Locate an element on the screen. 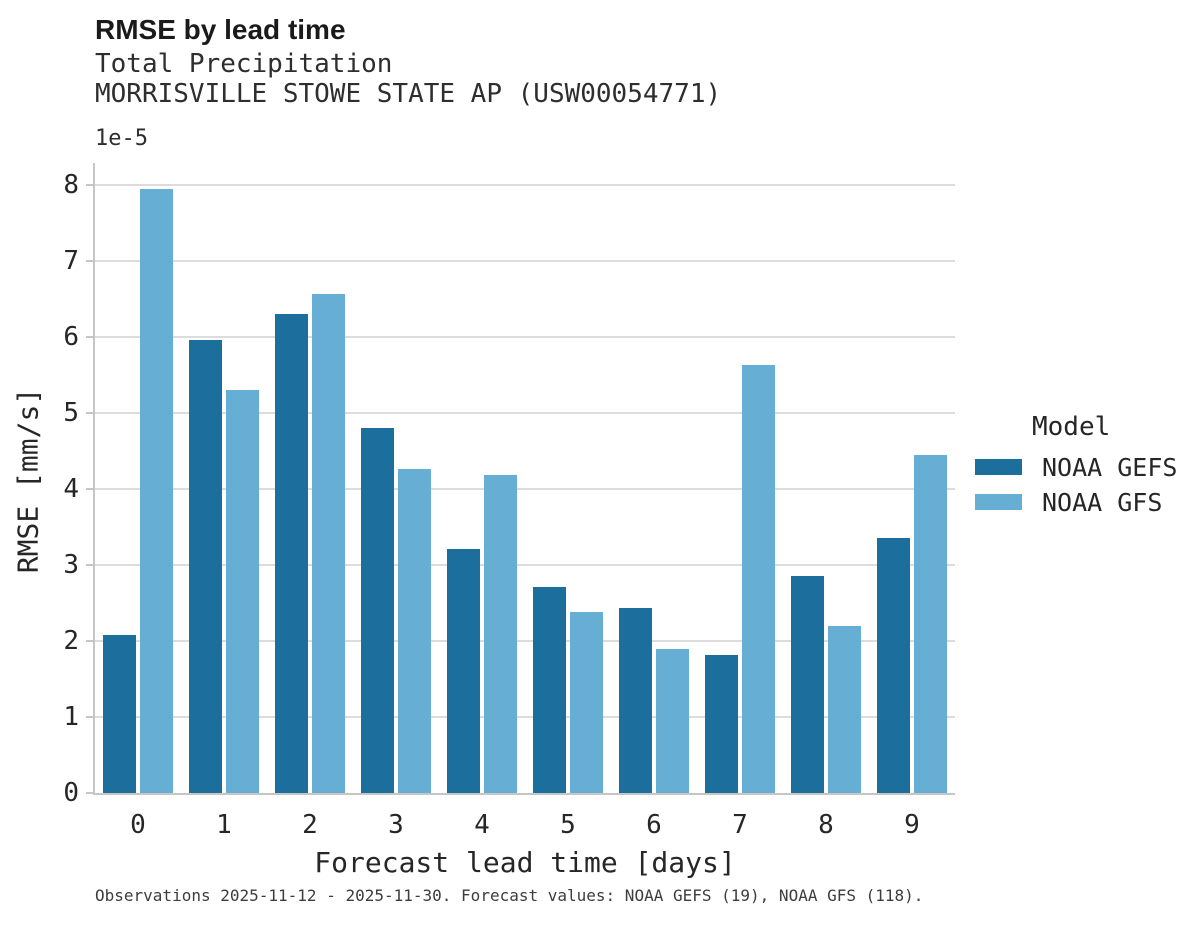 The height and width of the screenshot is (926, 1195). bar-noaa-gfs-day8 is located at coordinates (844, 709).